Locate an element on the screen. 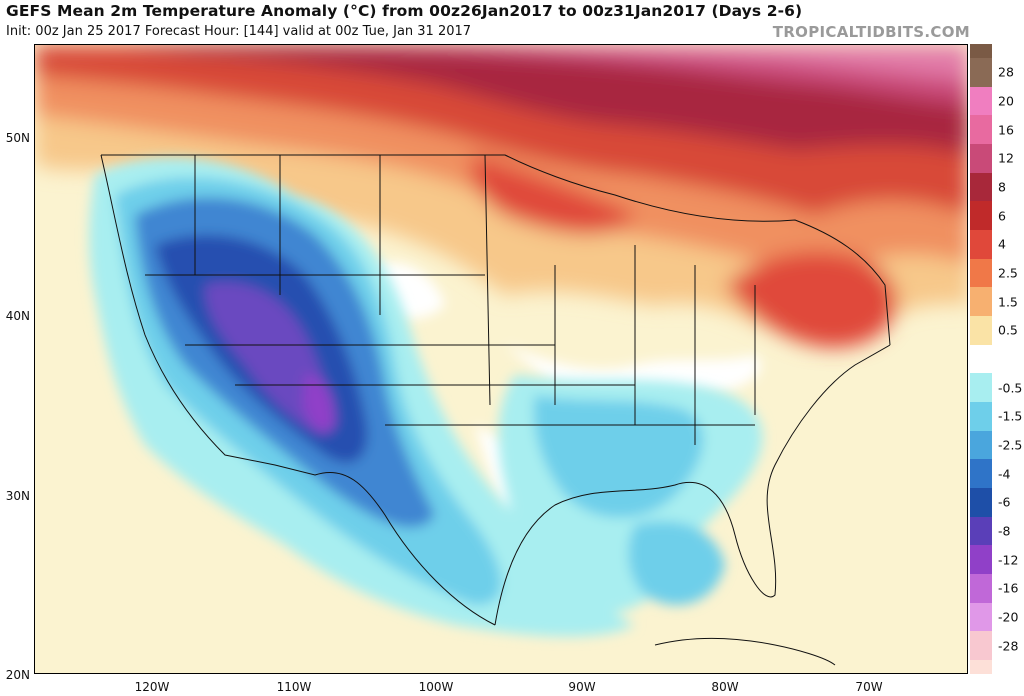  colorbar-top-cap is located at coordinates (981, 51).